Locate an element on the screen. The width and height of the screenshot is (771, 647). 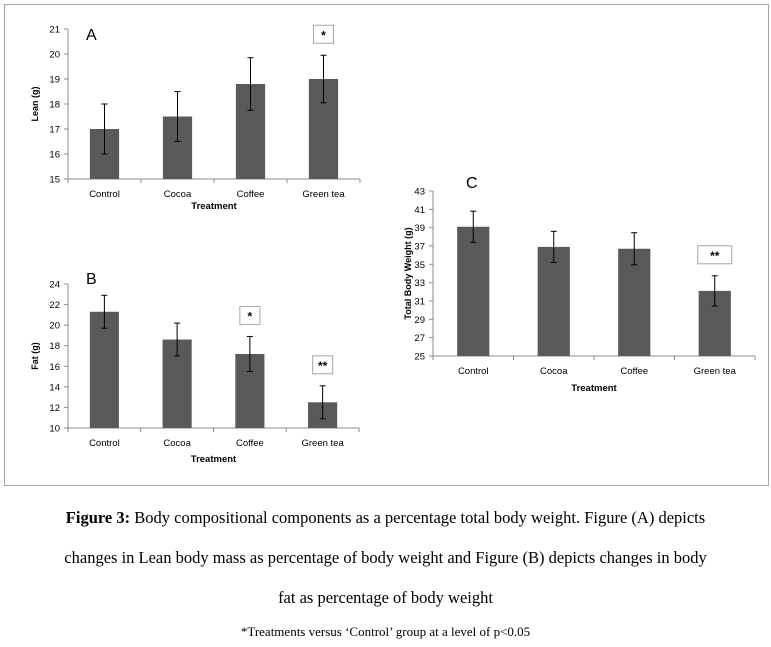
a-y-tick-label: 18 is located at coordinates (54, 105).